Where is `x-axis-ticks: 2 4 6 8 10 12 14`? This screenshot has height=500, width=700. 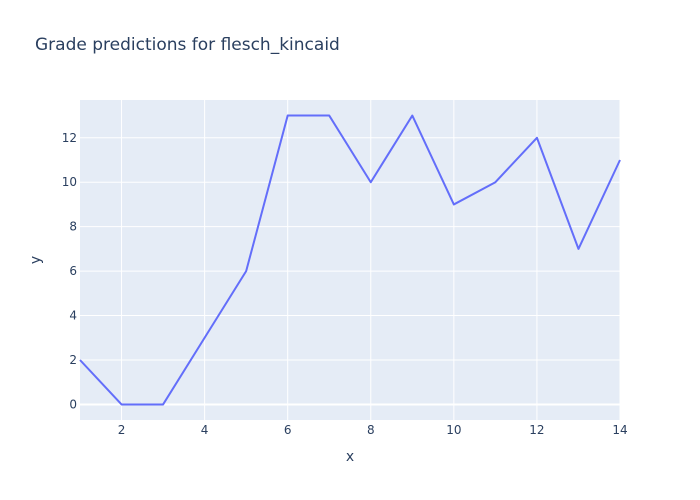 x-axis-ticks: 2 4 6 8 10 12 14 is located at coordinates (373, 430).